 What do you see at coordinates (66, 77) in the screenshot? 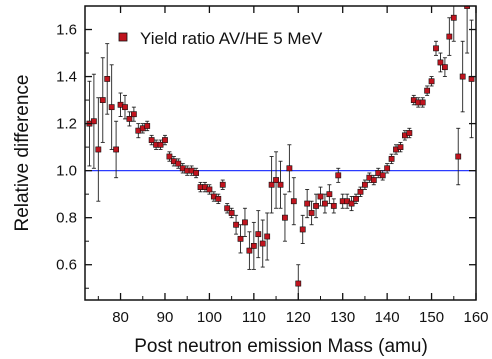
I see `y-tick-label: 1.4` at bounding box center [66, 77].